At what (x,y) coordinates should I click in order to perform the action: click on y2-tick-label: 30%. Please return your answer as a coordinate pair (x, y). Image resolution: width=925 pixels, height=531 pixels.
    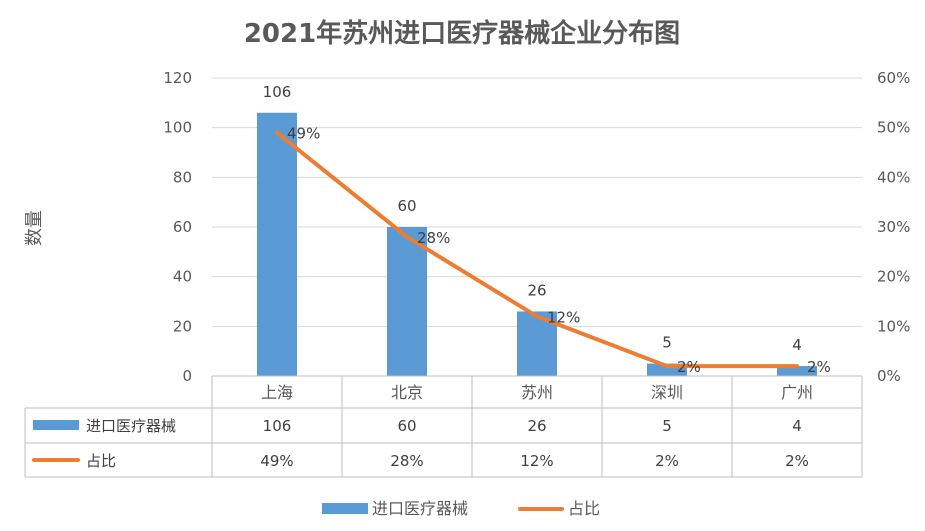
    Looking at the image, I should click on (893, 227).